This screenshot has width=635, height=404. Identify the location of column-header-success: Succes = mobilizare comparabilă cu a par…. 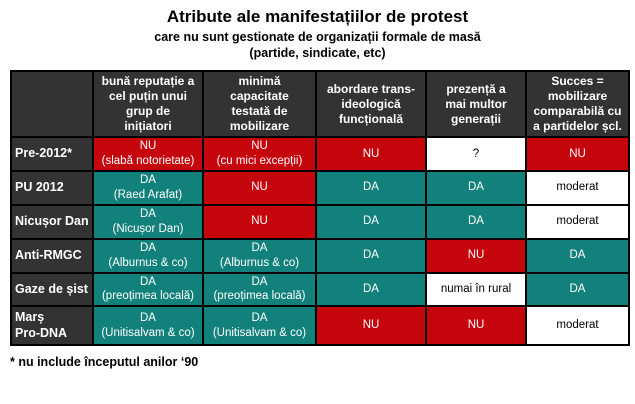
(577, 104).